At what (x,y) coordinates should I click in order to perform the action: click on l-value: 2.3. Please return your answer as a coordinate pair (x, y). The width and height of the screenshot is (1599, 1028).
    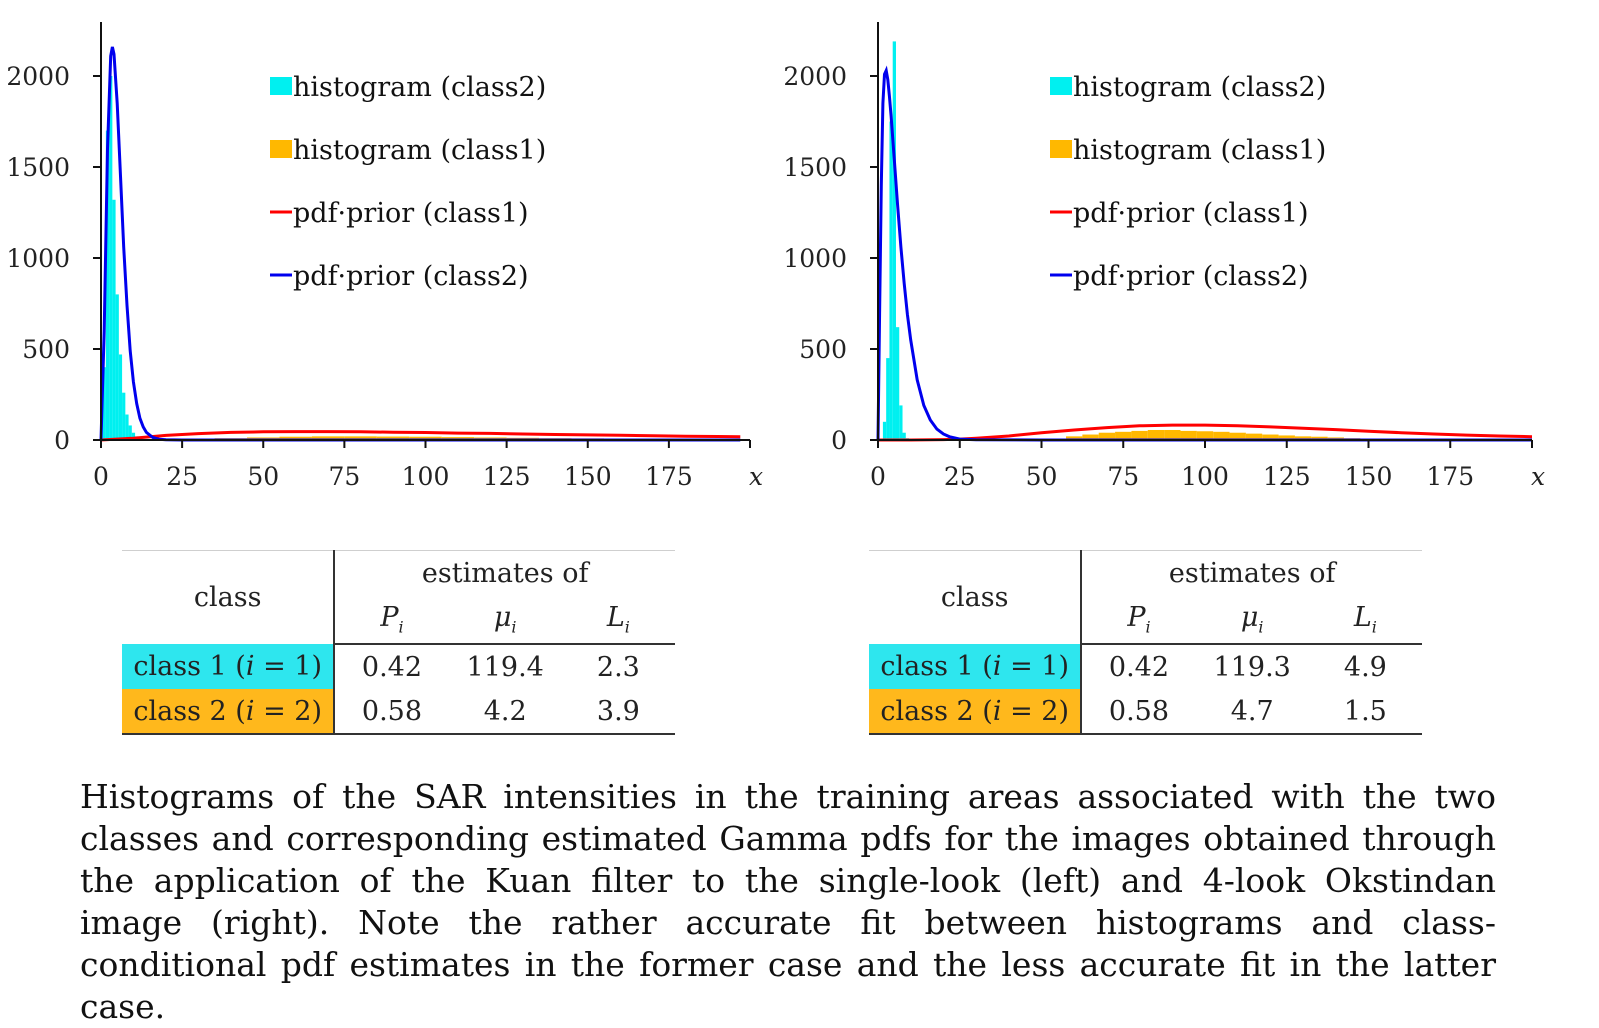
    Looking at the image, I should click on (618, 667).